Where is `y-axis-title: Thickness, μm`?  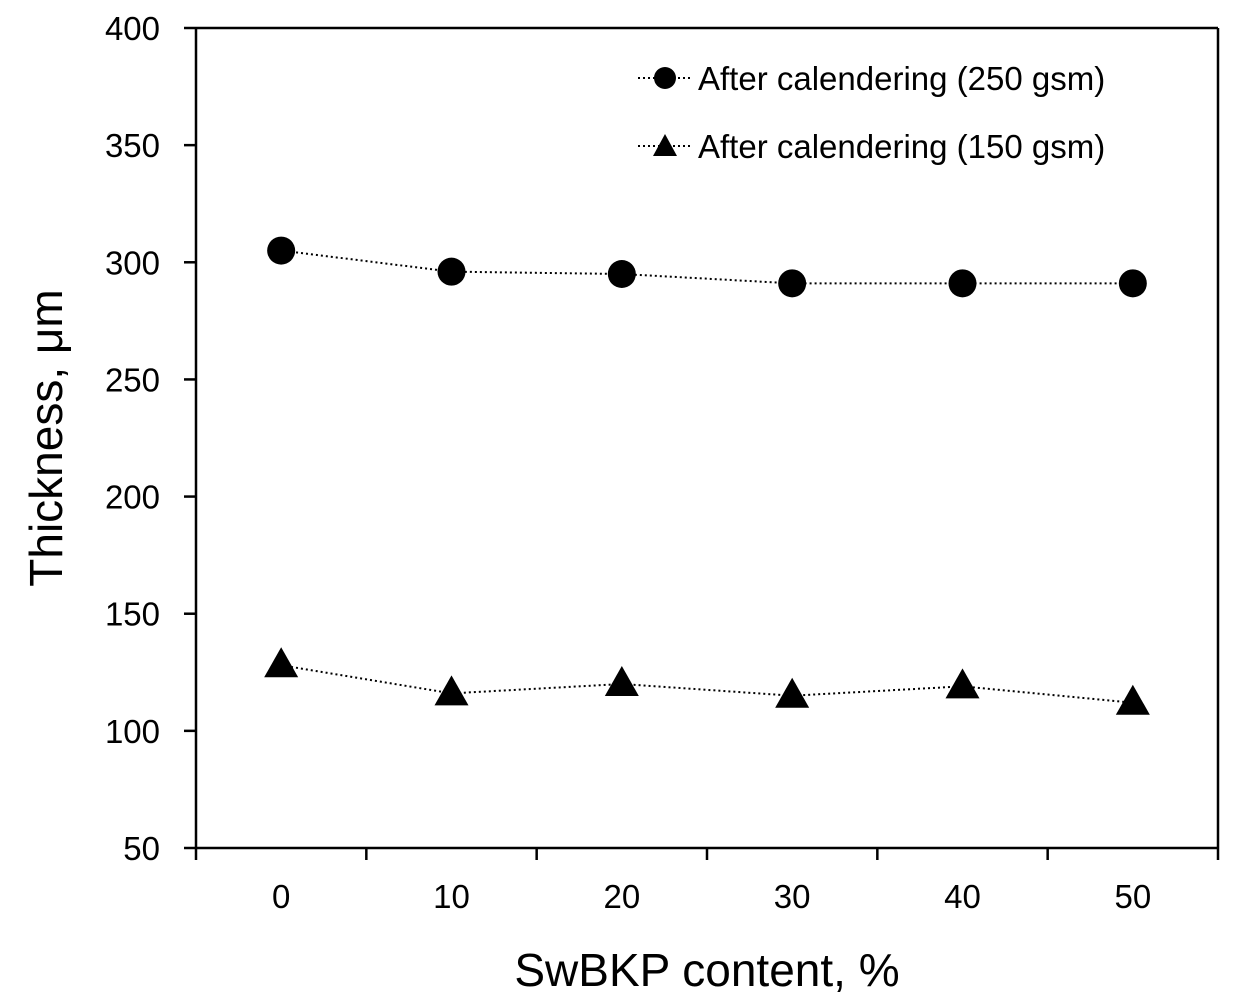 y-axis-title: Thickness, μm is located at coordinates (46, 437).